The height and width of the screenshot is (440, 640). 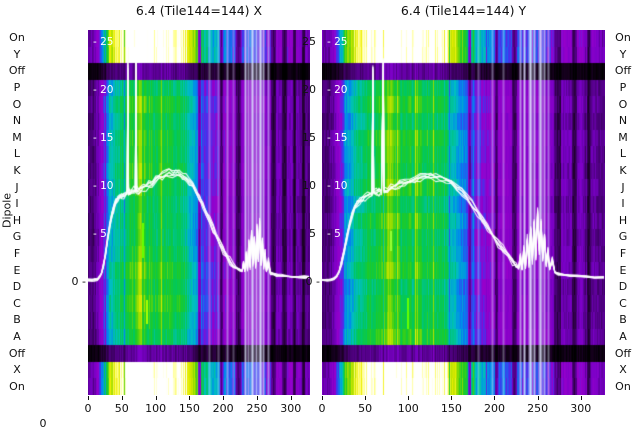 What do you see at coordinates (451, 408) in the screenshot?
I see `xtick-label-y-150: 150` at bounding box center [451, 408].